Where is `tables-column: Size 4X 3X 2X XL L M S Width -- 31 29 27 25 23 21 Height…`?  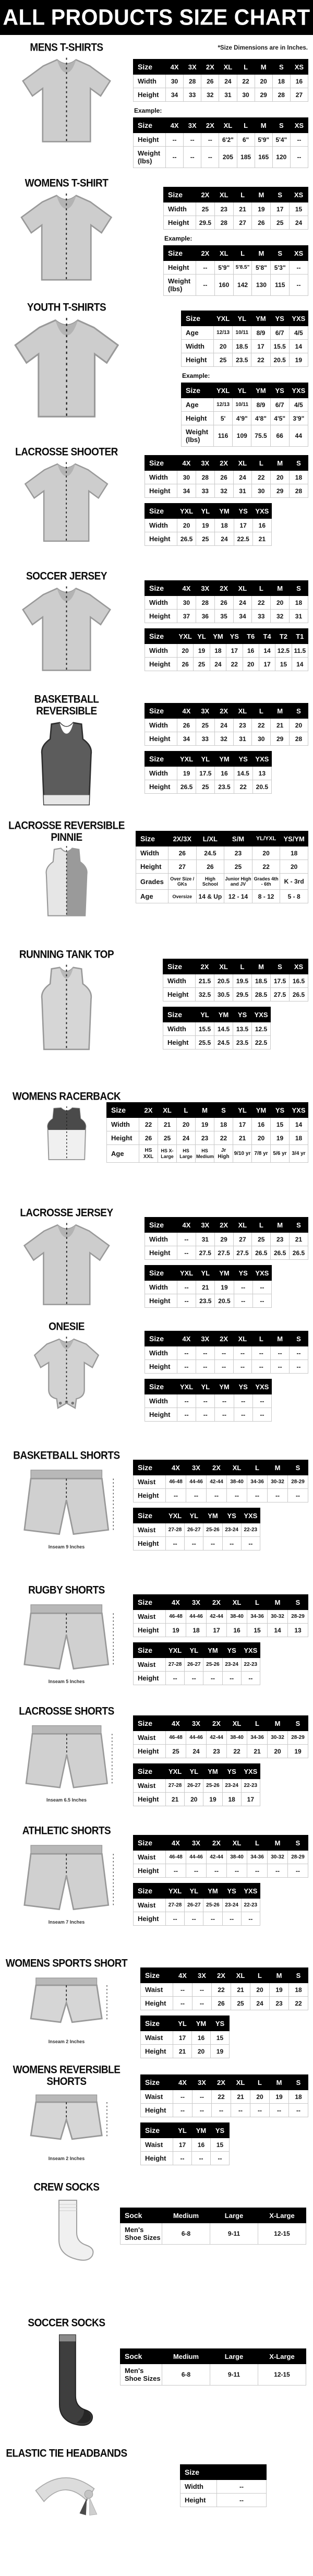
tables-column: Size 4X 3X 2X XL L M S Width -- 31 29 27 25 23 21 Height… is located at coordinates (223, 1260).